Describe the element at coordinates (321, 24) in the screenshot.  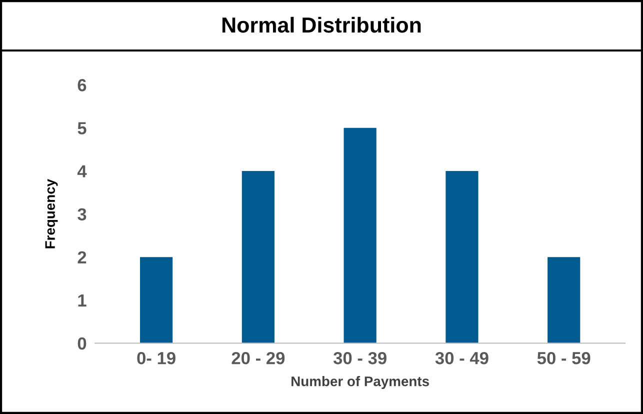
I see `chart-title: Normal Distribution` at that location.